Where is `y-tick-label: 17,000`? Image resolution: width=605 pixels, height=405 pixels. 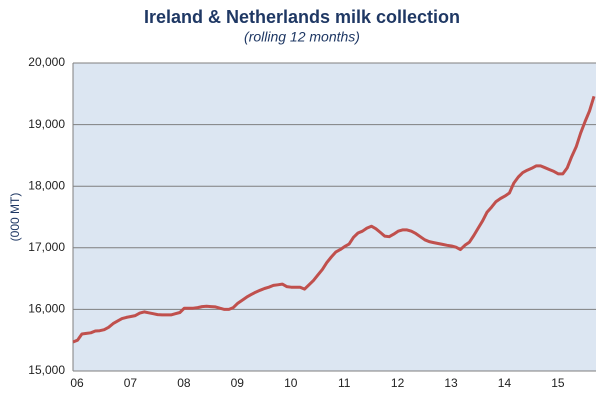 y-tick-label: 17,000 is located at coordinates (46, 247).